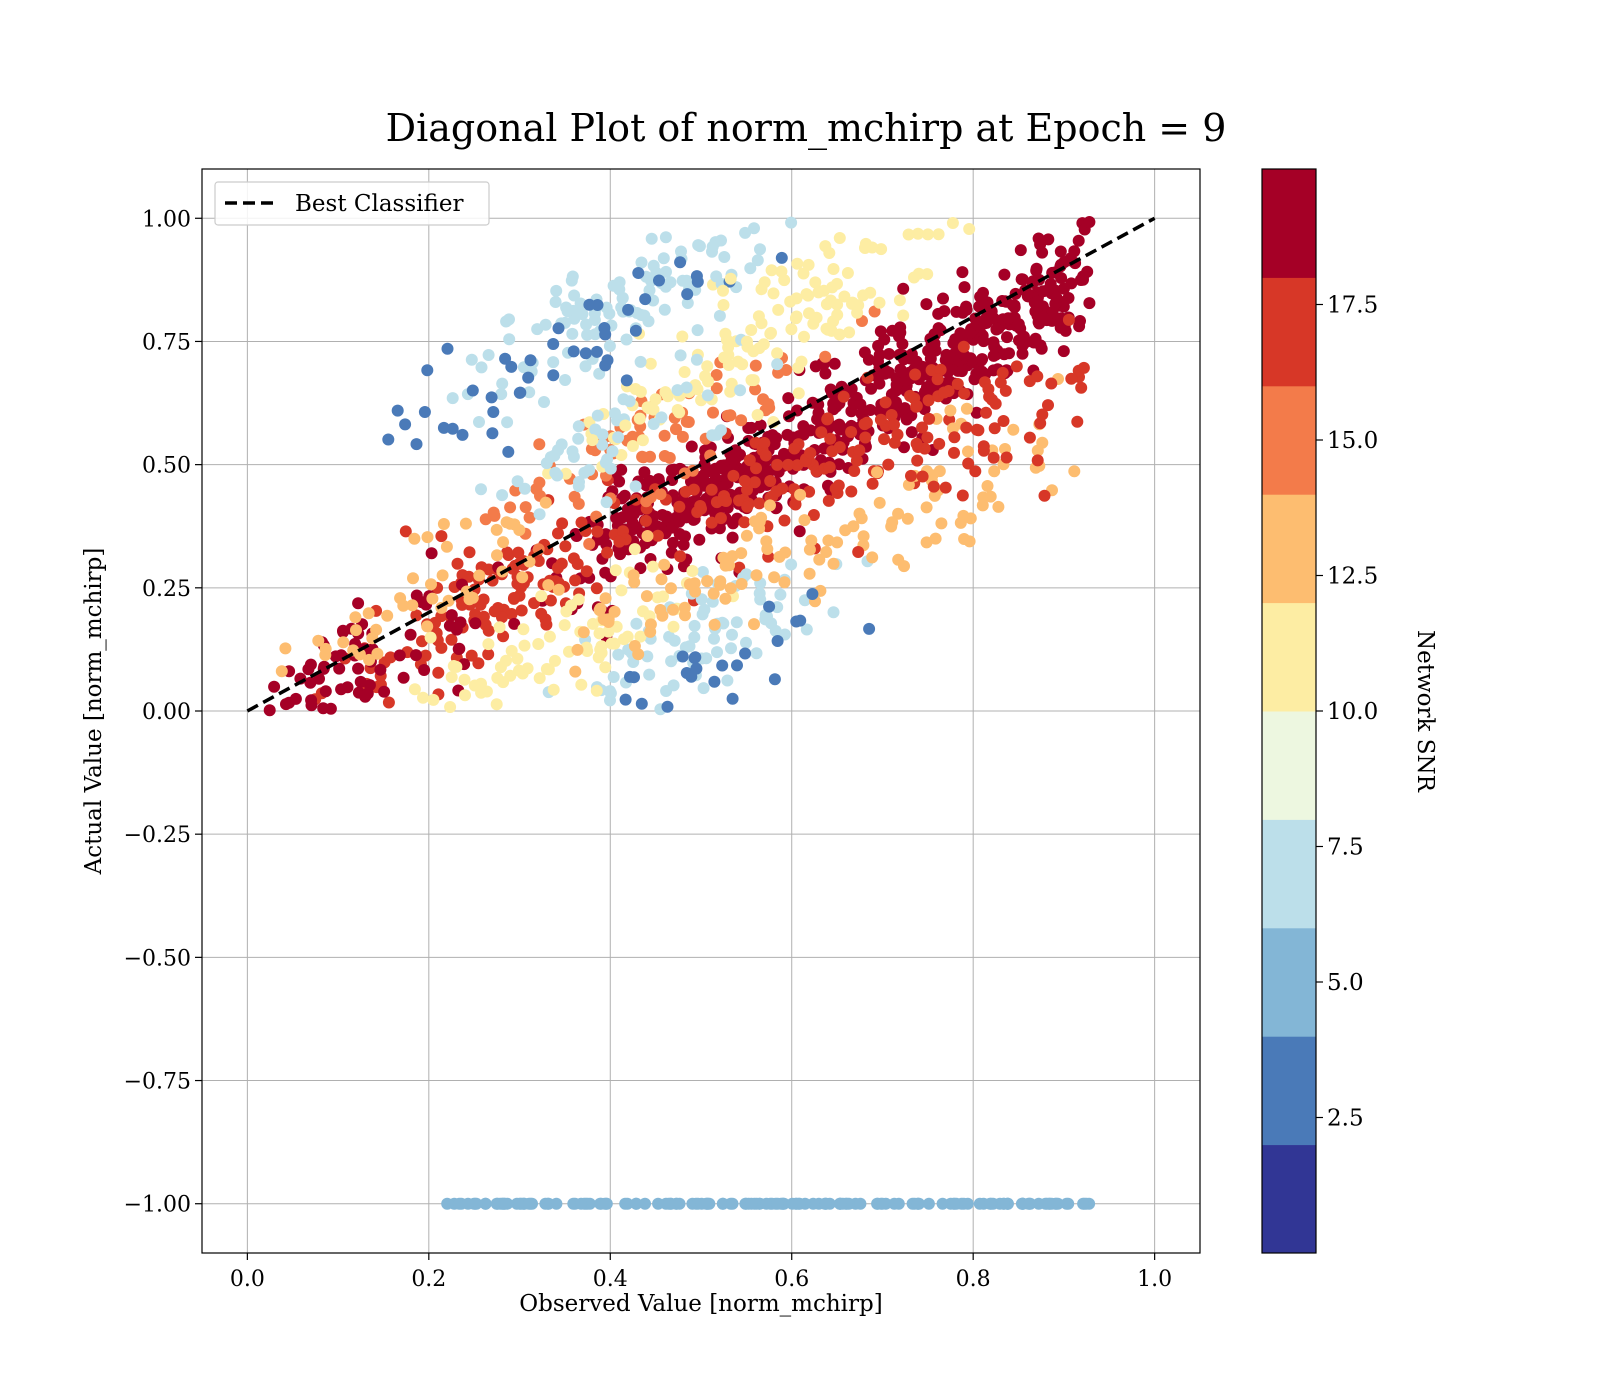  What do you see at coordinates (163, 712) in the screenshot?
I see `y-axis-ticks: −1.00 −0.75 −0.50 −0.25 0.00 0.25 0.50 0.75 1.00` at bounding box center [163, 712].